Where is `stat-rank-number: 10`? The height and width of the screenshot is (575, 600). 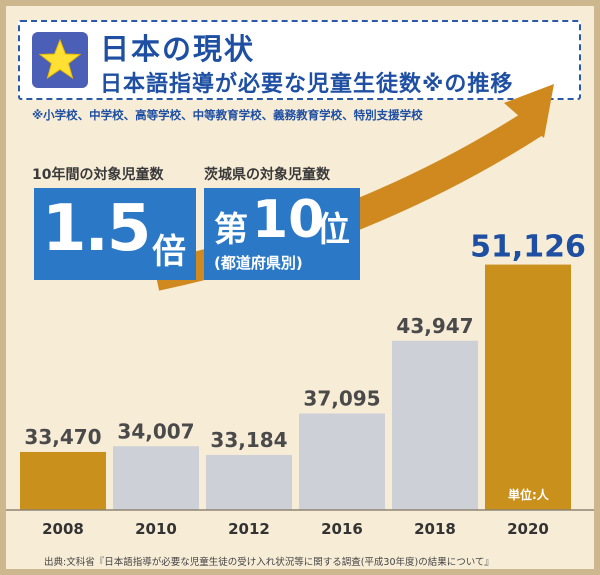
stat-rank-number: 10 is located at coordinates (288, 220).